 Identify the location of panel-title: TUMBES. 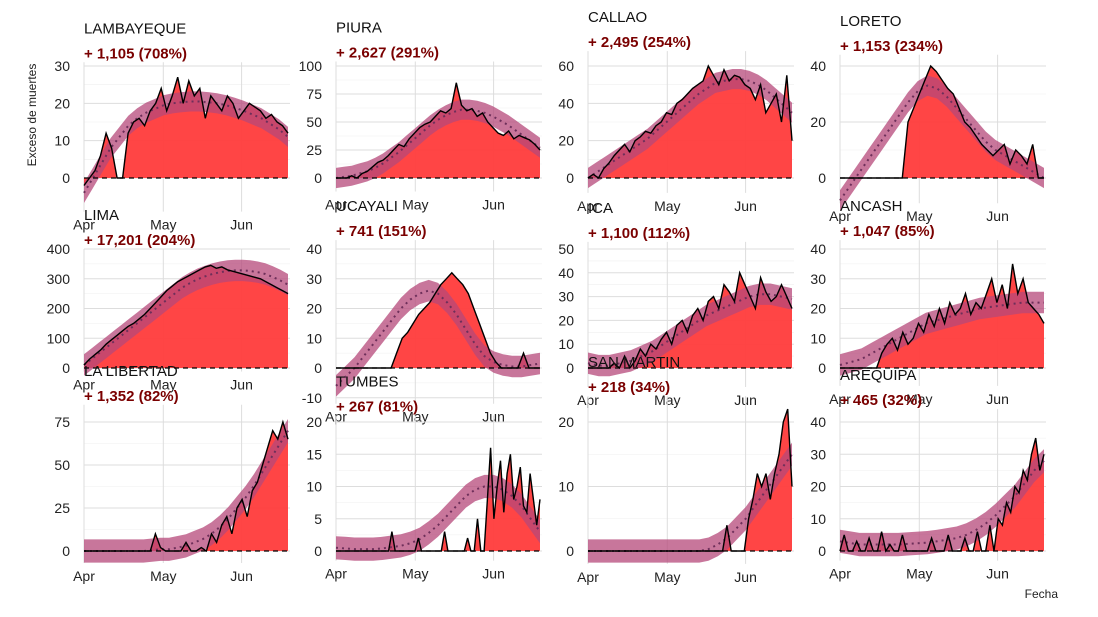
(367, 382).